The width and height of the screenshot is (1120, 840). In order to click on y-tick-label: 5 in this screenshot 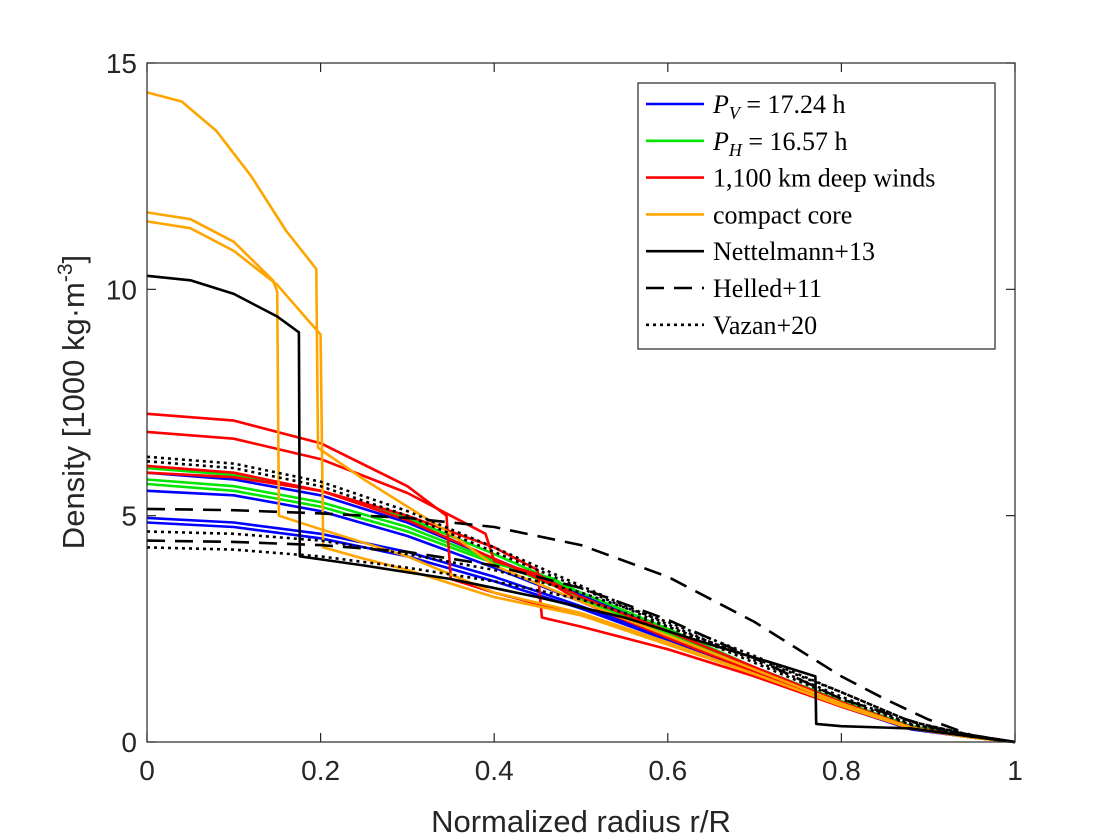, I will do `click(129, 516)`.